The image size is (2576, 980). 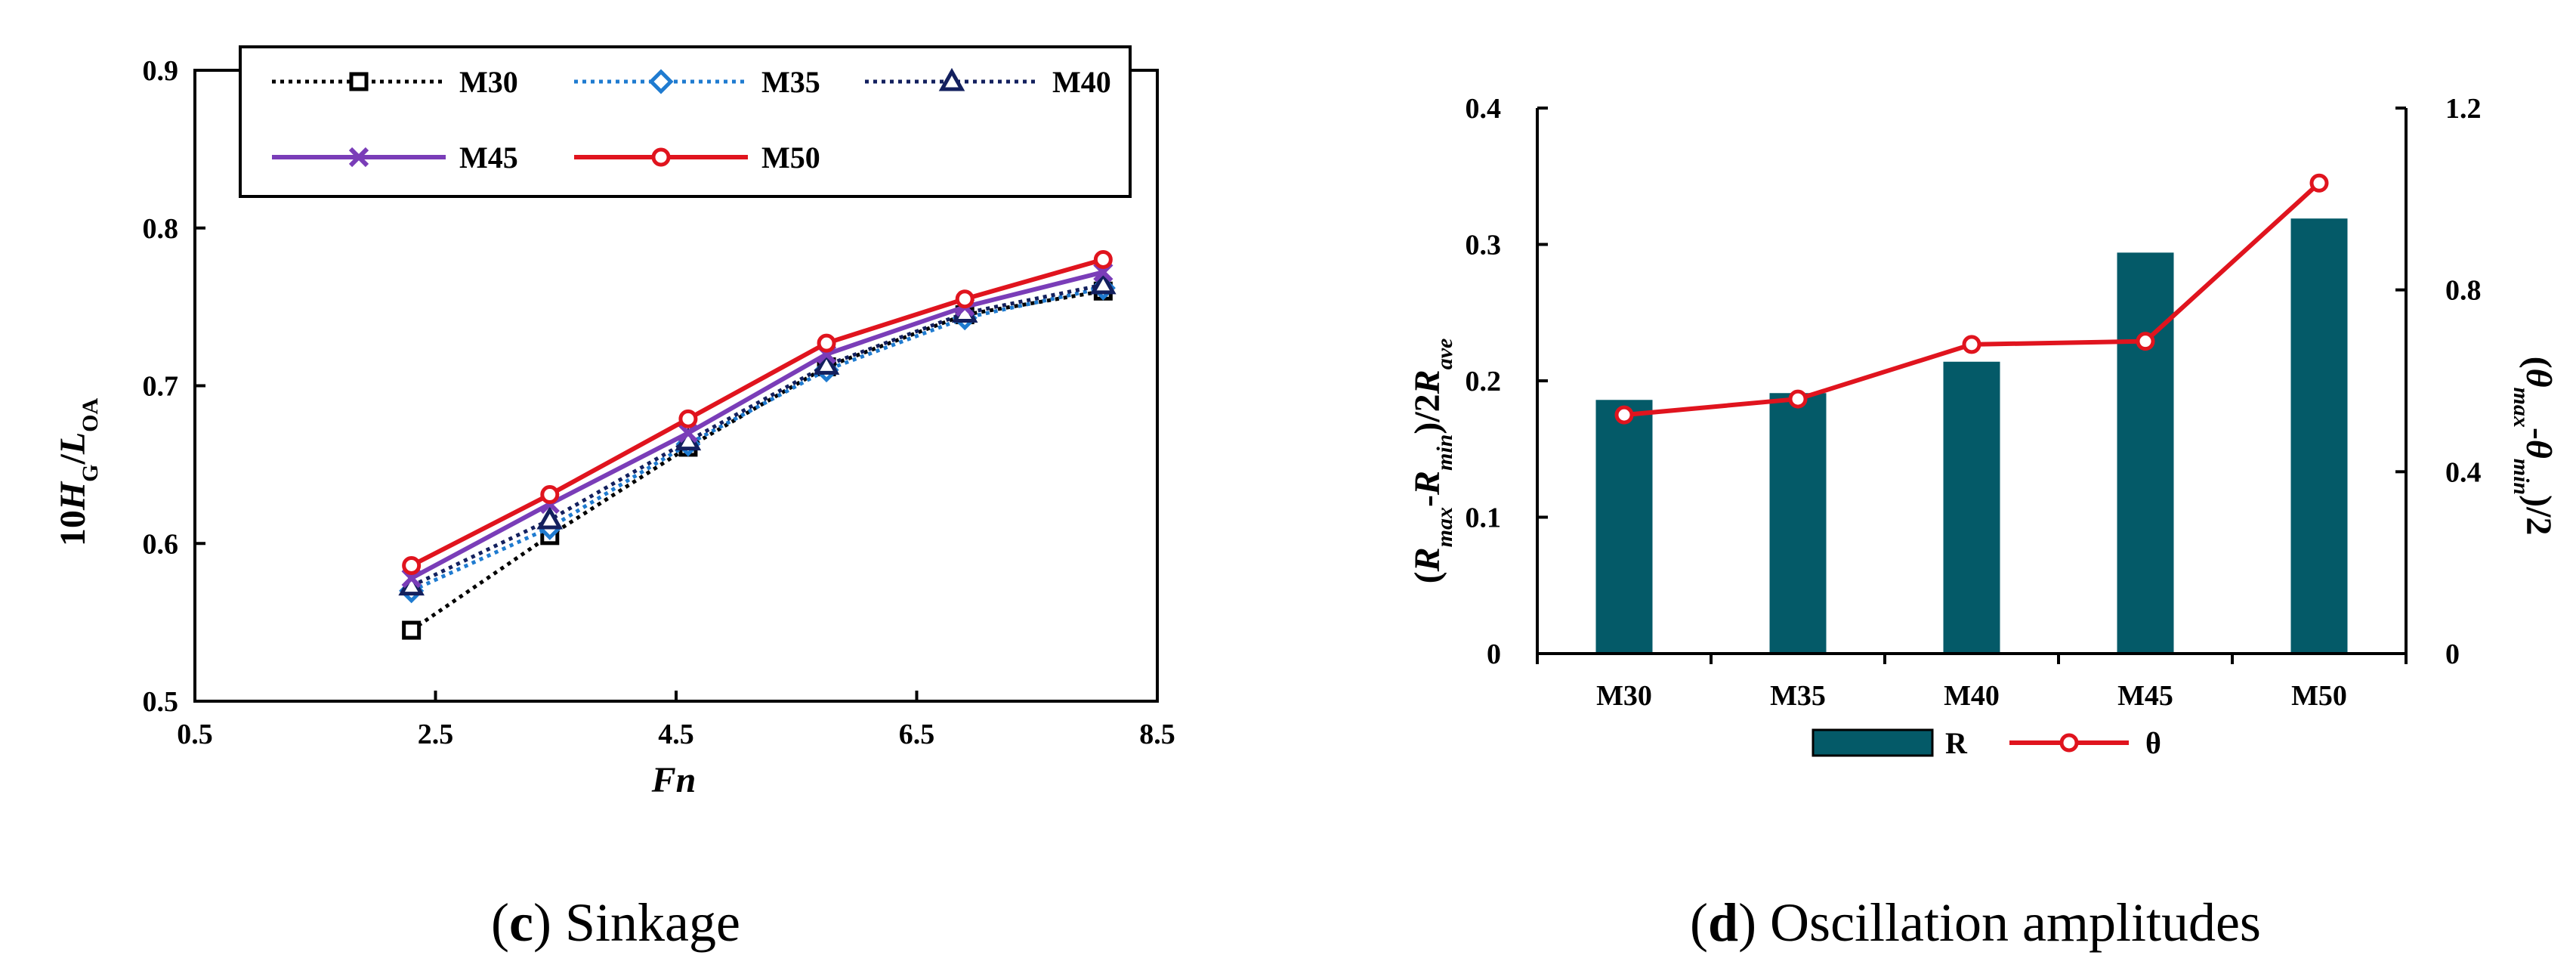 What do you see at coordinates (676, 734) in the screenshot?
I see `x-tick-label: 4.5` at bounding box center [676, 734].